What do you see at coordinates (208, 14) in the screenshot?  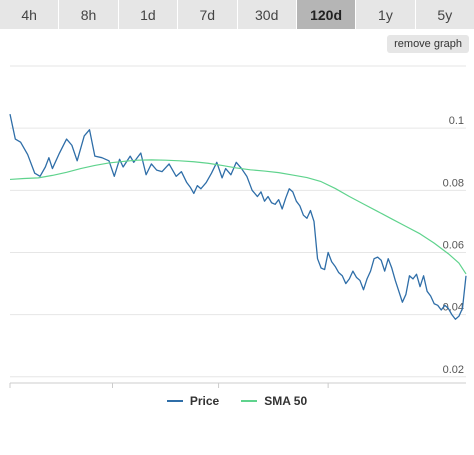 I see `tab-7d: 7d` at bounding box center [208, 14].